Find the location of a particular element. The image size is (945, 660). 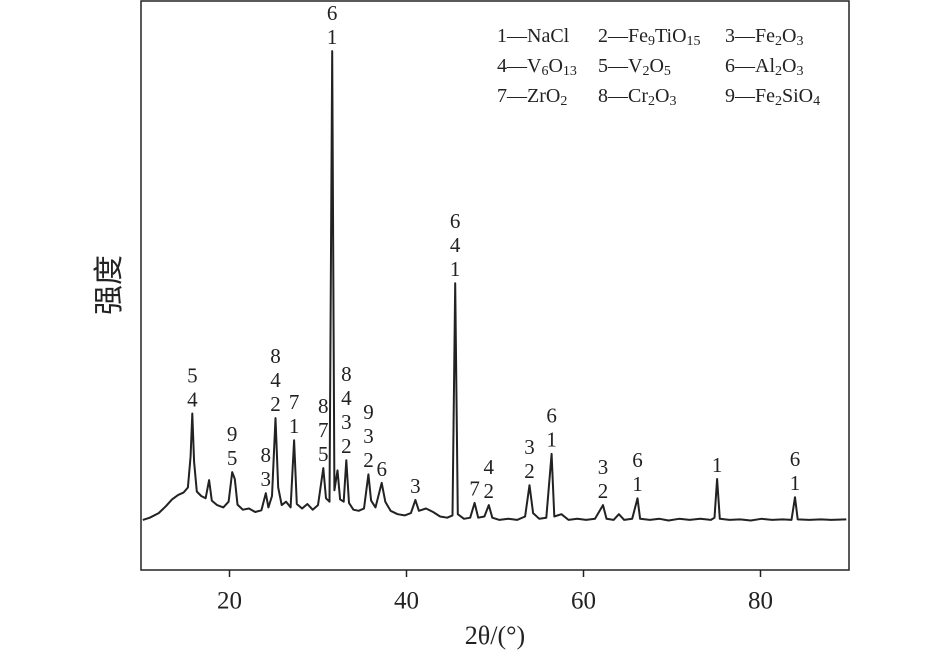

x-tick-label: 40 is located at coordinates (406, 601).